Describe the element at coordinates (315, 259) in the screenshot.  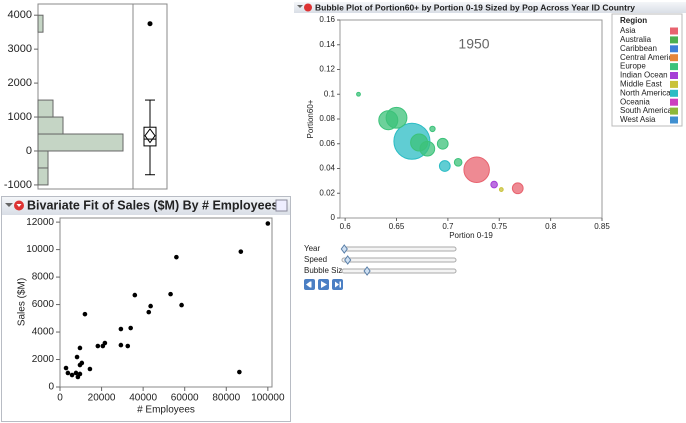
I see `slider-label: Speed` at that location.